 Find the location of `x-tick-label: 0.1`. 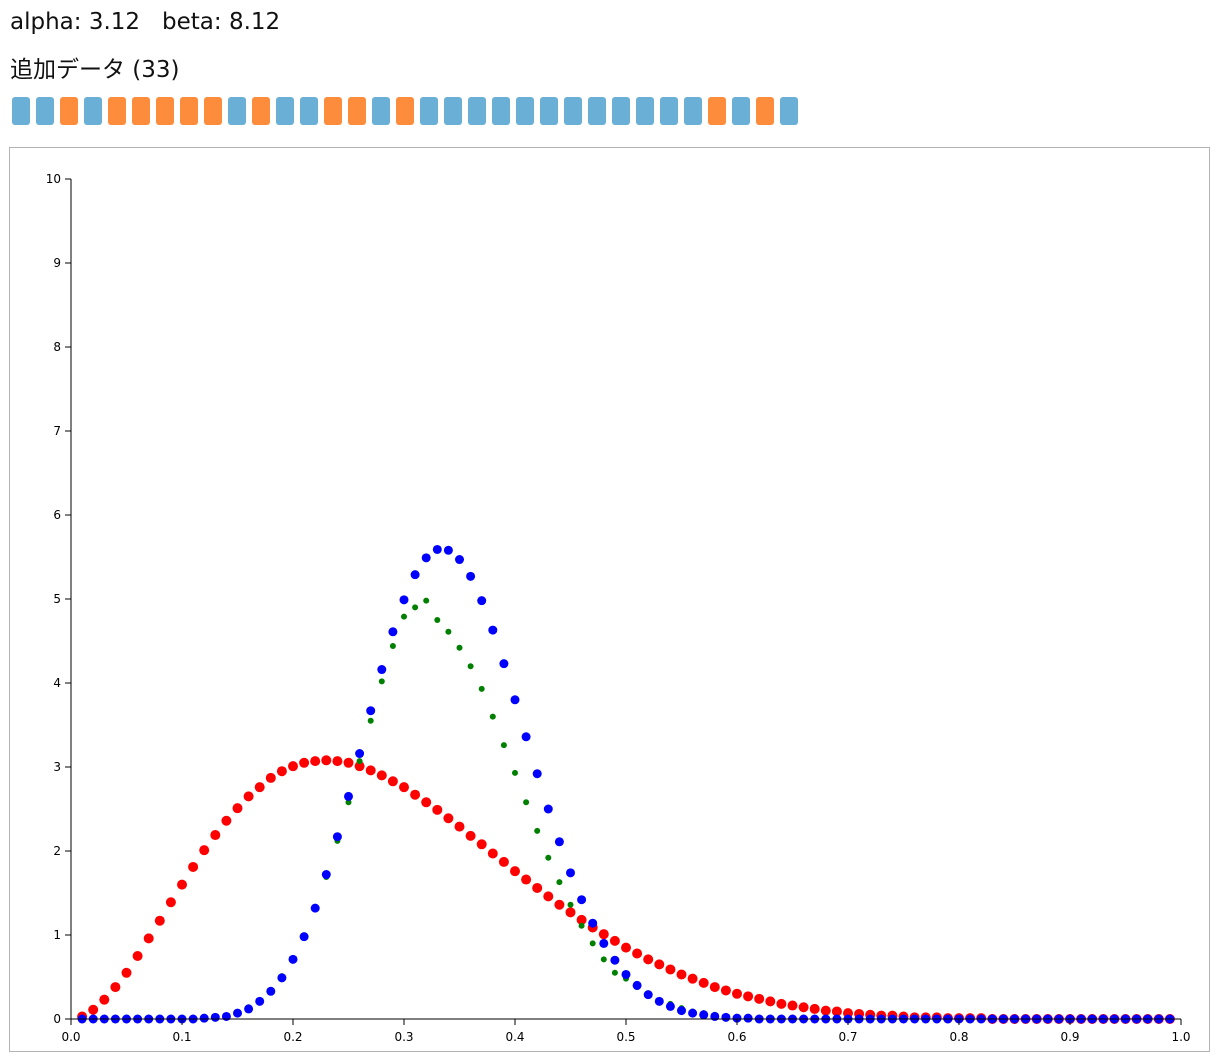

x-tick-label: 0.1 is located at coordinates (181, 1037).